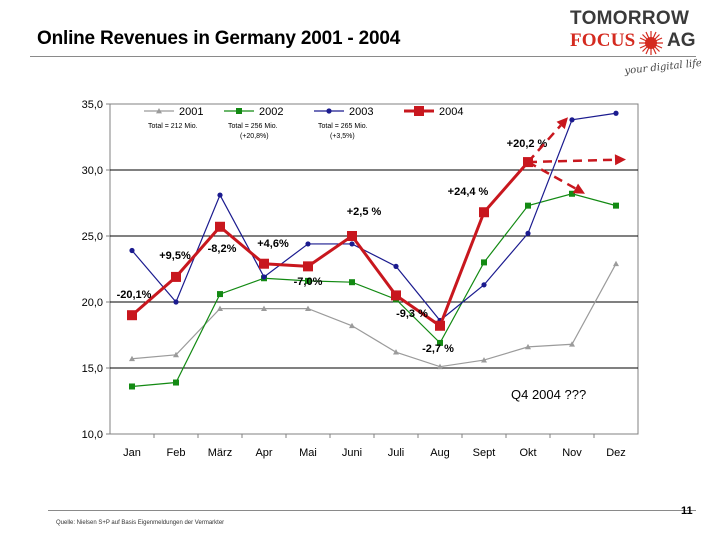  I want to click on pct-annotation: +20,2 %, so click(527, 144).